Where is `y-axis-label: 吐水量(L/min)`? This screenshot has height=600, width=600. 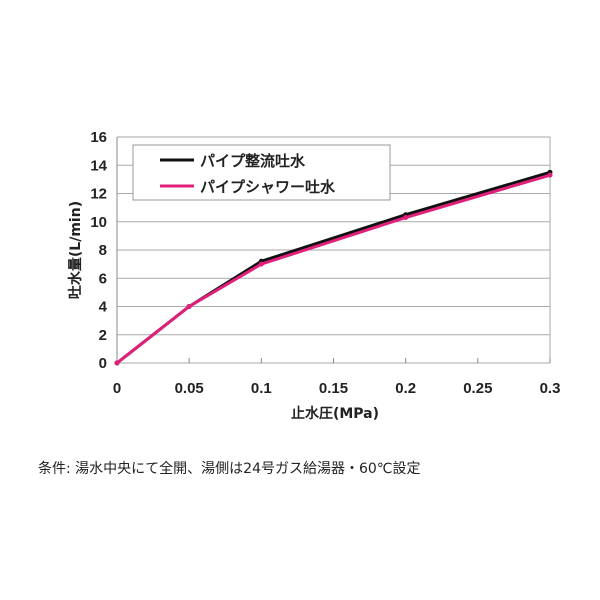
y-axis-label: 吐水量(L/min) is located at coordinates (75, 250).